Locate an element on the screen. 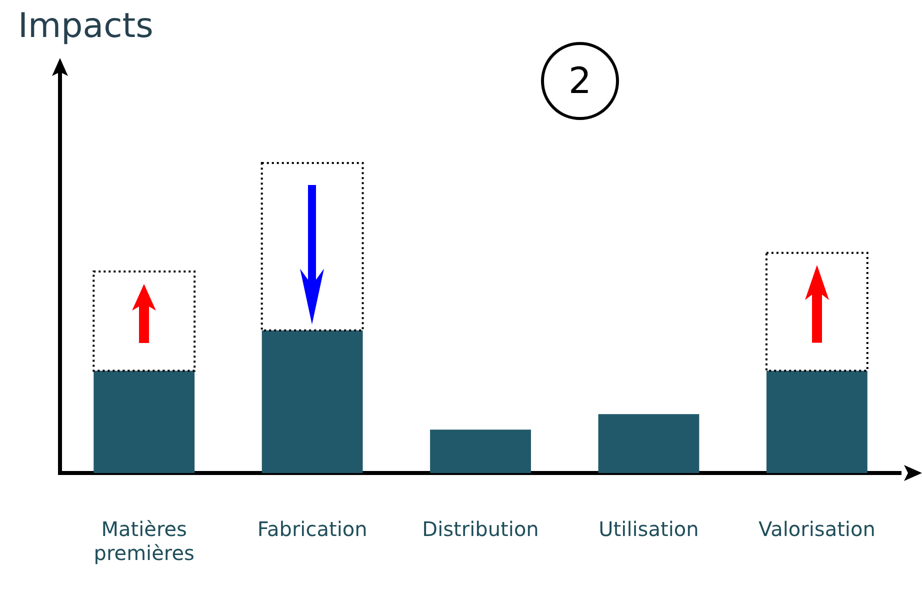 This screenshot has width=922, height=613. y-axis-title: Impacts is located at coordinates (86, 26).